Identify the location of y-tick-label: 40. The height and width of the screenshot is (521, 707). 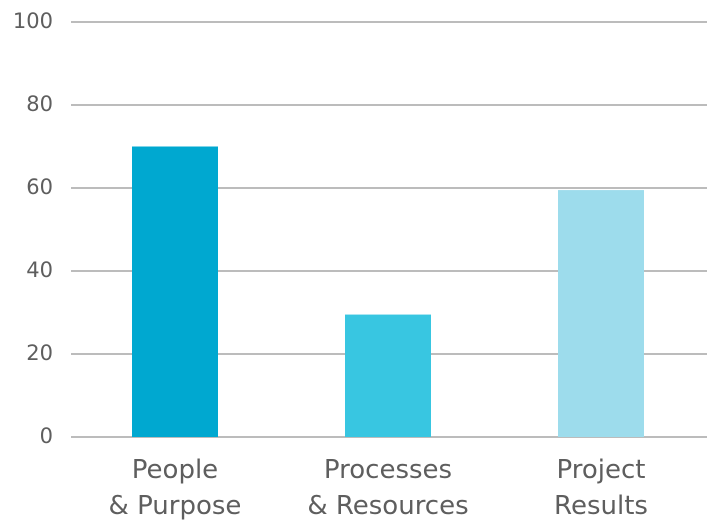
(39, 270).